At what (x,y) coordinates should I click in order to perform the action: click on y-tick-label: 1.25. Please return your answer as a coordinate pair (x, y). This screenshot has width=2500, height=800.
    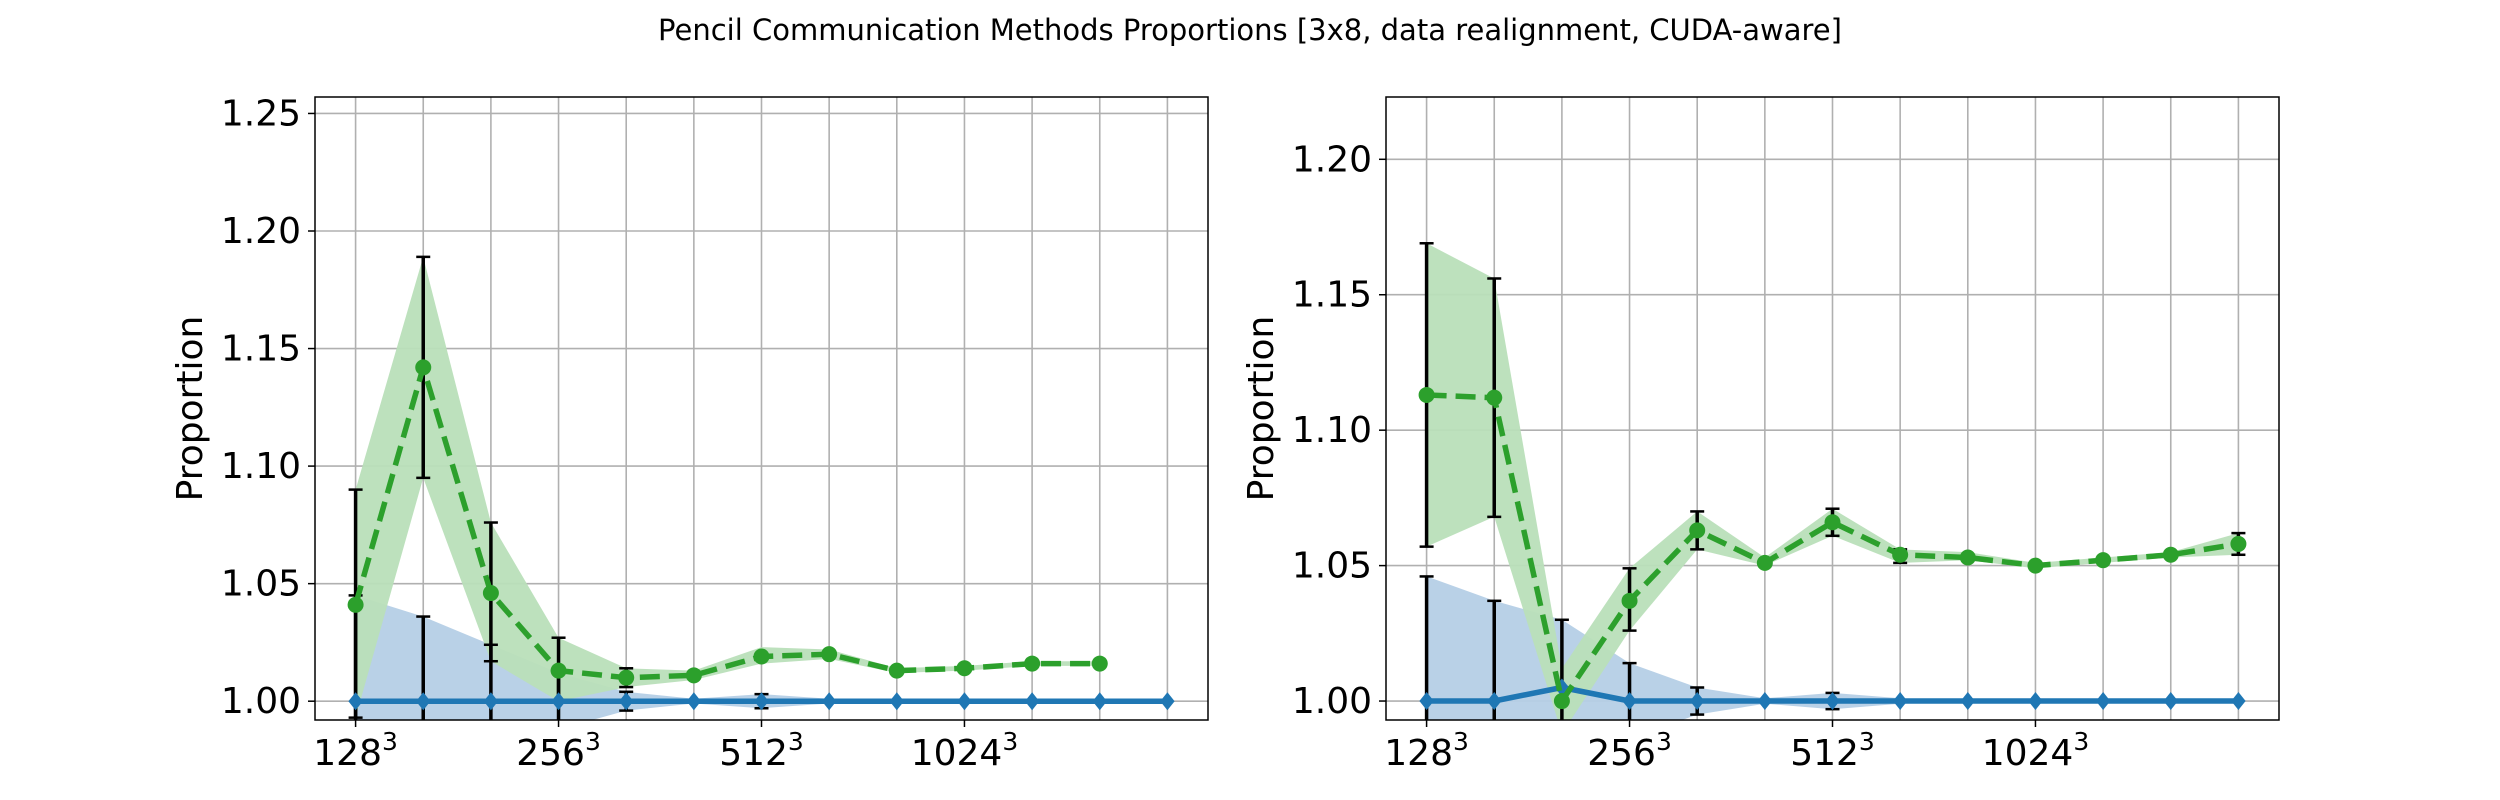
    Looking at the image, I should click on (261, 113).